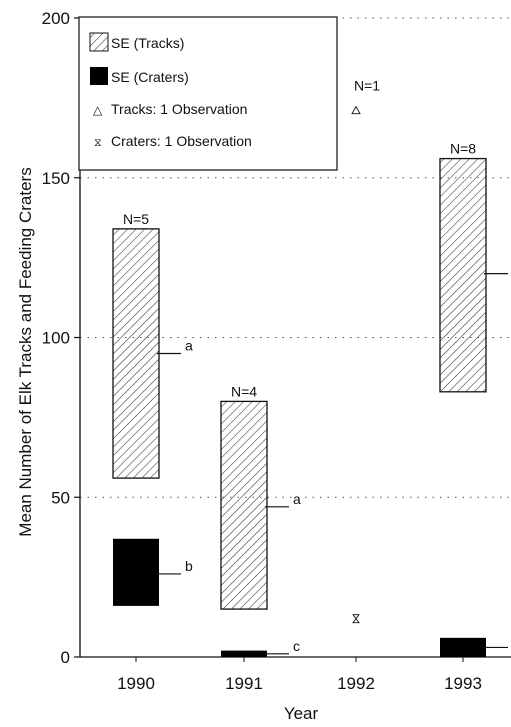 This screenshot has width=511, height=727. Describe the element at coordinates (65, 657) in the screenshot. I see `y-tick-label: 0` at that location.